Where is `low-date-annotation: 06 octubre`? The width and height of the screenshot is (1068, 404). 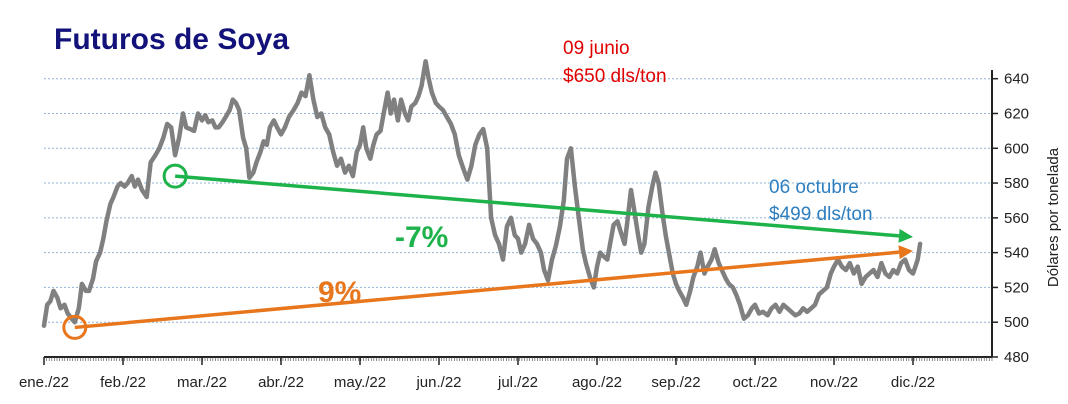
low-date-annotation: 06 octubre is located at coordinates (814, 187).